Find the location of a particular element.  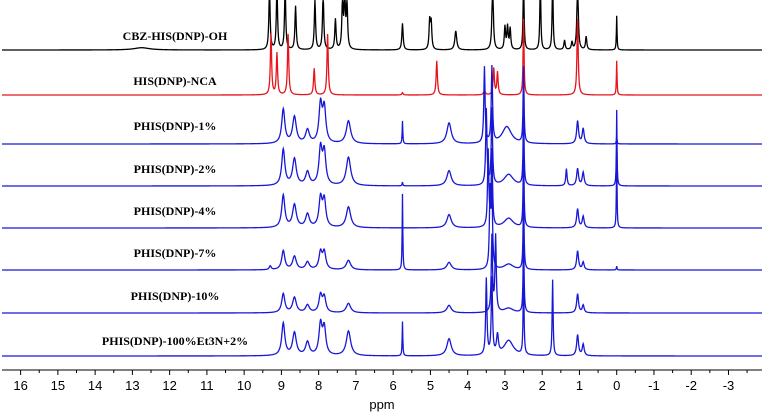

x-tick-label: 2 is located at coordinates (542, 385).